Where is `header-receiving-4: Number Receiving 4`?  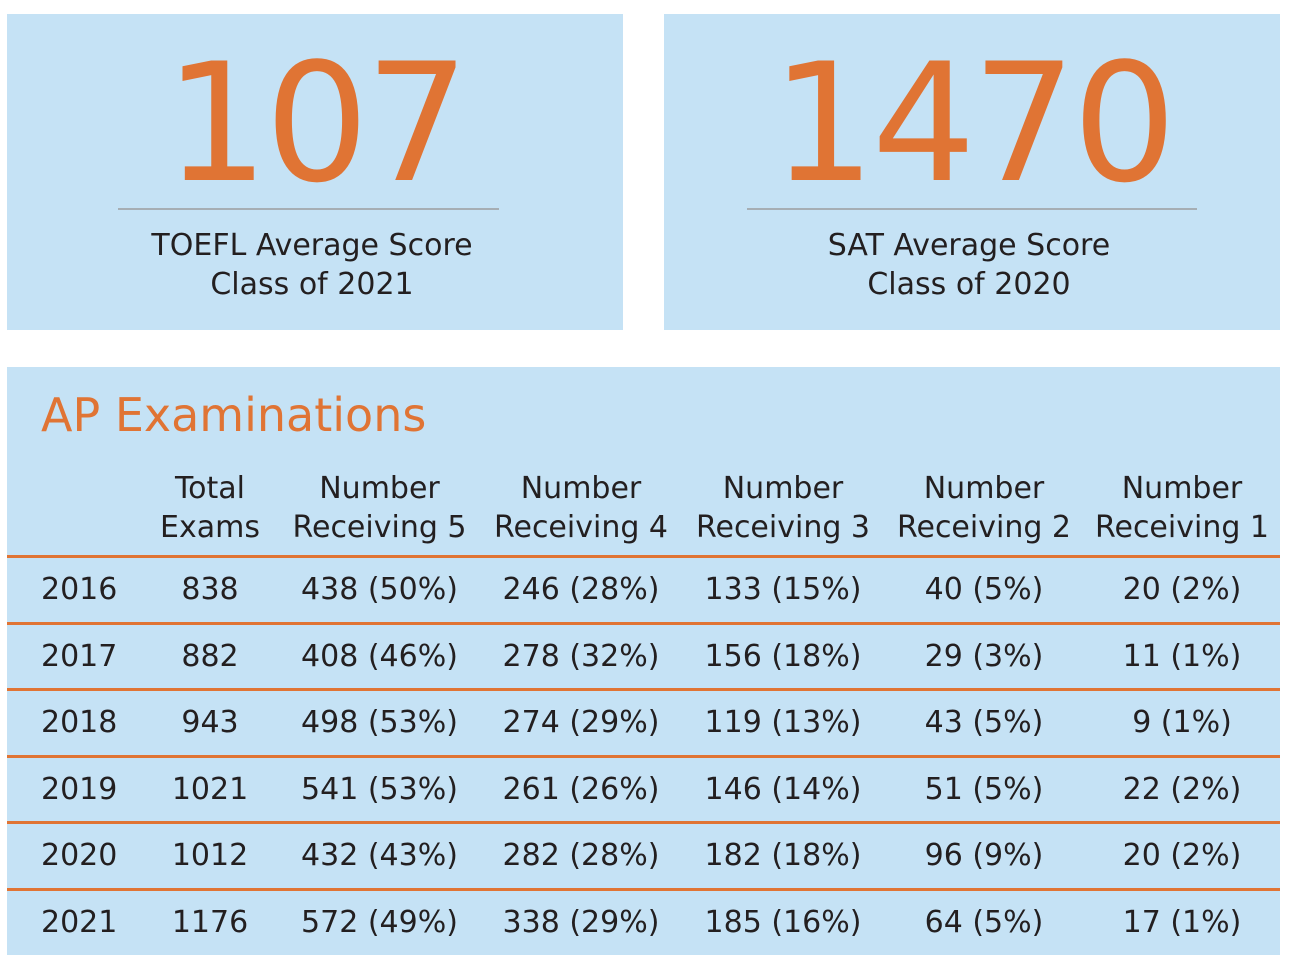
header-receiving-4: Number Receiving 4 is located at coordinates (581, 512).